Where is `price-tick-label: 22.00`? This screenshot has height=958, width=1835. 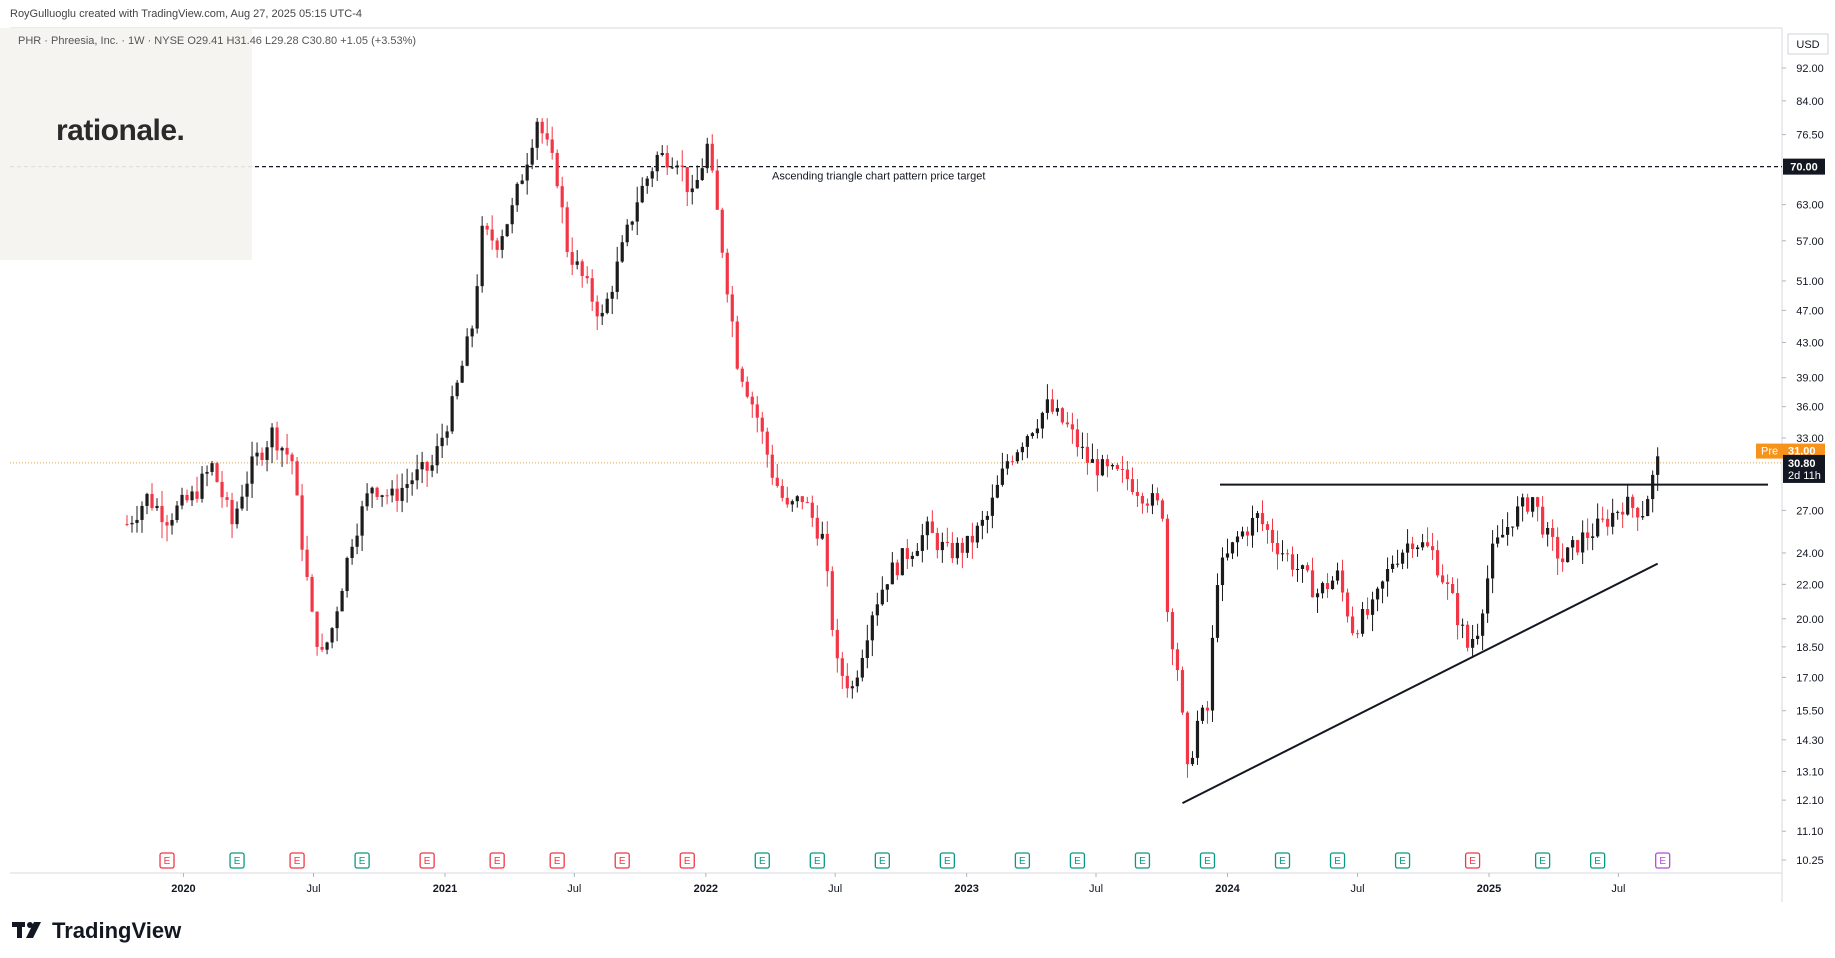
price-tick-label: 22.00 is located at coordinates (1810, 585).